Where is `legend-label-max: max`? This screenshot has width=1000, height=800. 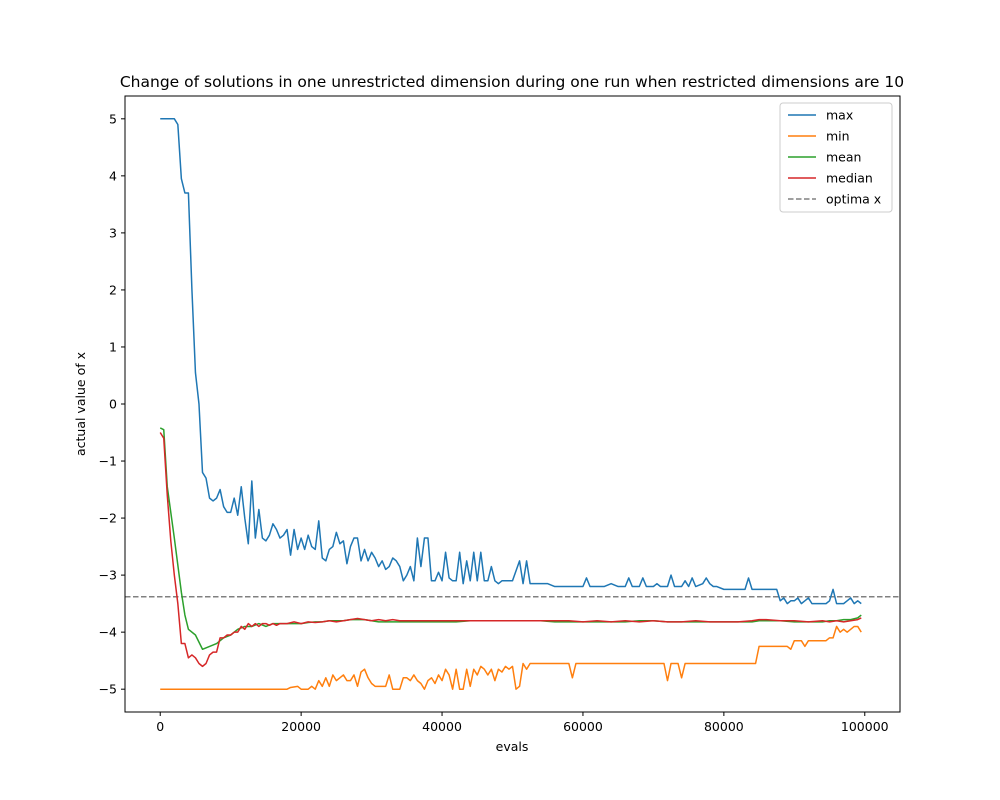 legend-label-max: max is located at coordinates (839, 115).